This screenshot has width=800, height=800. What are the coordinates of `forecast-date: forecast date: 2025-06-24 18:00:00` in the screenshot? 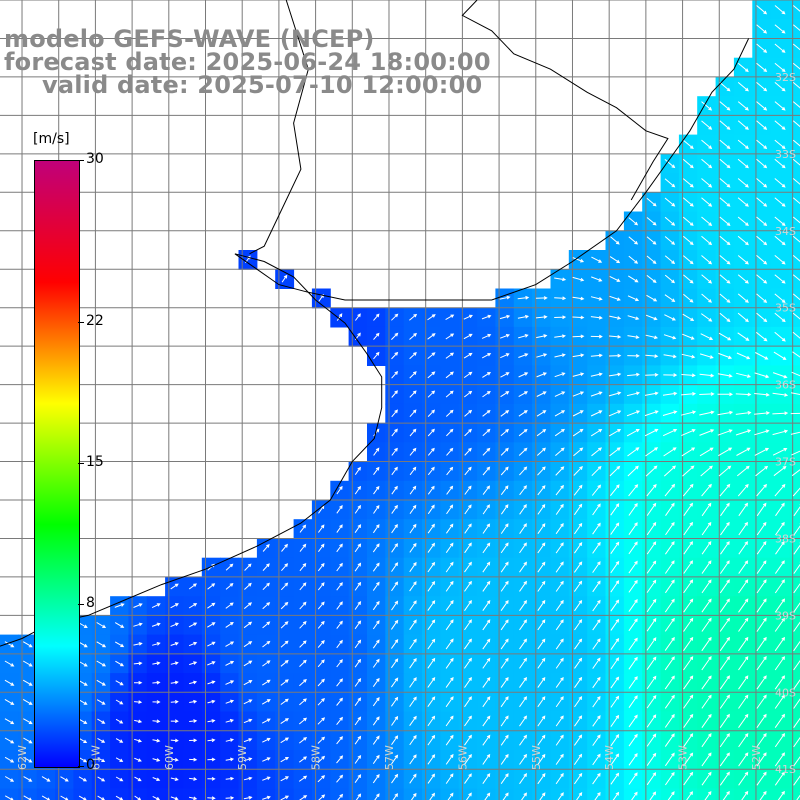 It's located at (247, 62).